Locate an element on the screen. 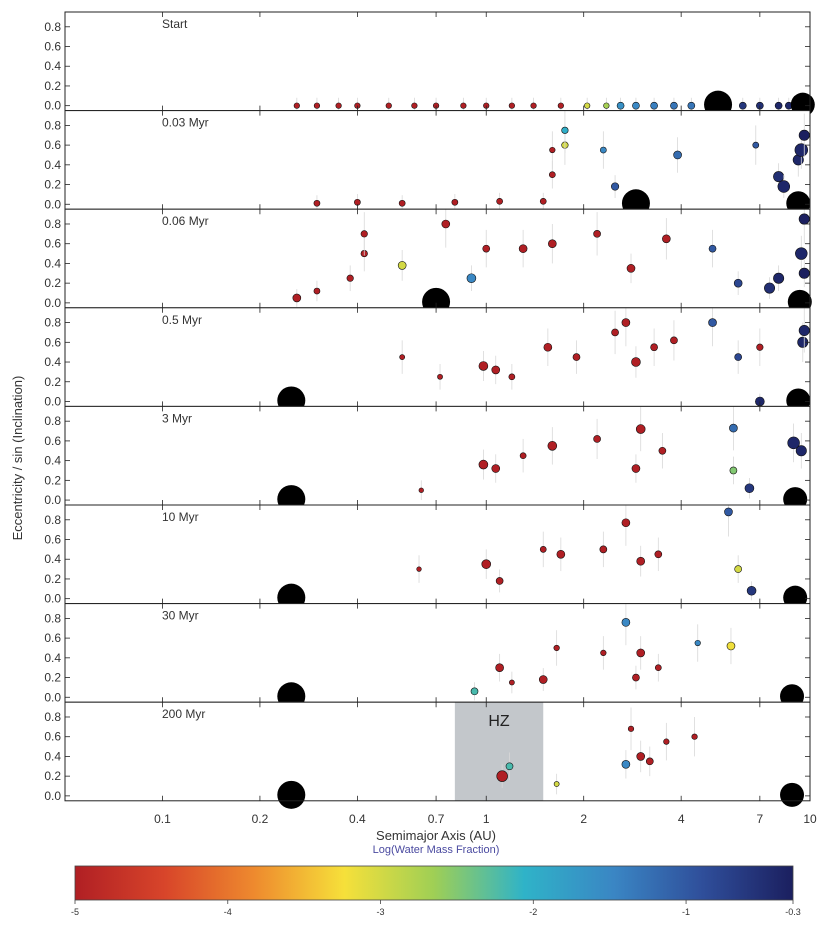 The height and width of the screenshot is (926, 830). colorbar-tick-label: -1 is located at coordinates (686, 912).